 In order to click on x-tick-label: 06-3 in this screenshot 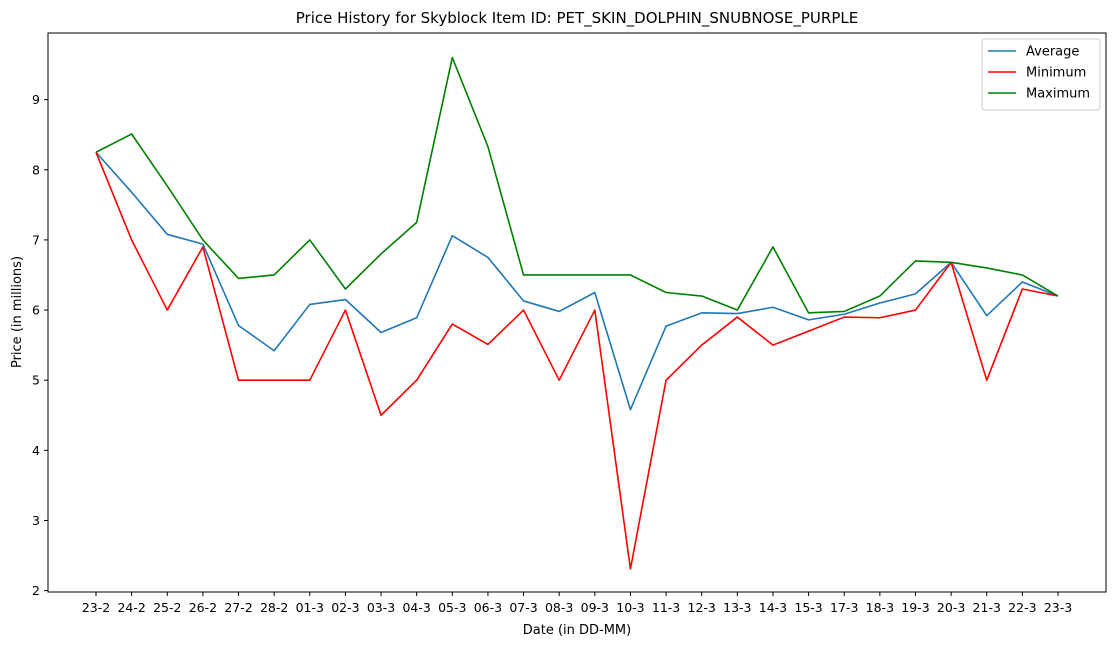, I will do `click(488, 607)`.